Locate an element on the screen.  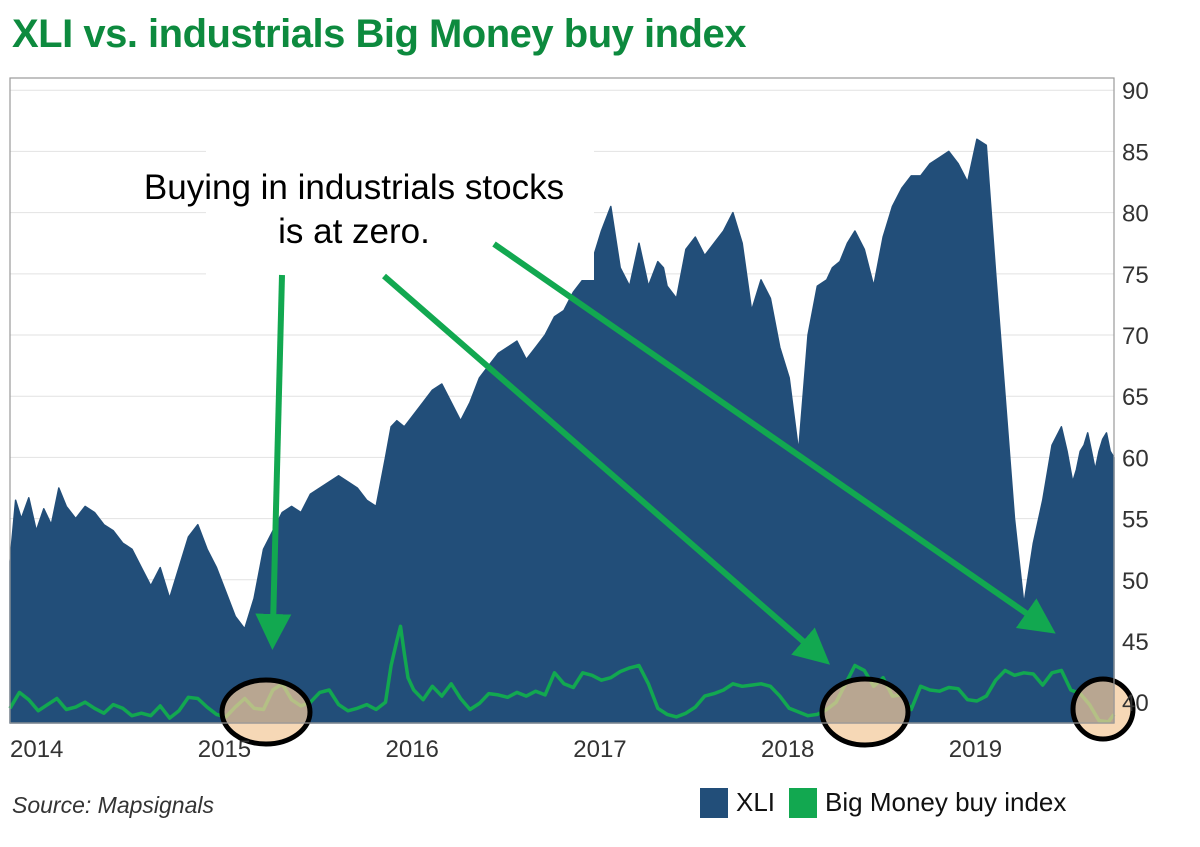
legend: XLI Big Money buy index is located at coordinates (890, 802).